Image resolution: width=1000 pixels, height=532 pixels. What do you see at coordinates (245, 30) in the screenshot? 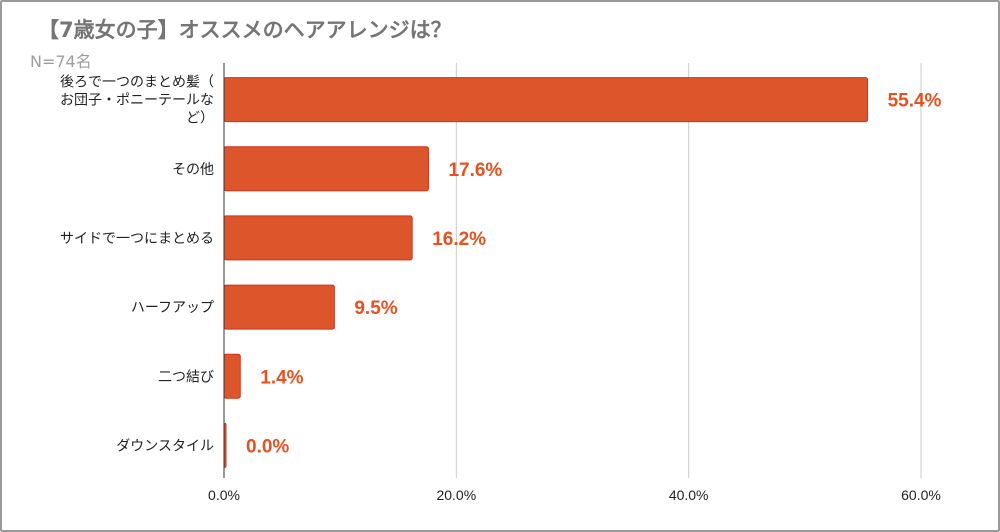
I see `chart-title: 【7歳女の子】オススメのヘアアレンジは？` at bounding box center [245, 30].